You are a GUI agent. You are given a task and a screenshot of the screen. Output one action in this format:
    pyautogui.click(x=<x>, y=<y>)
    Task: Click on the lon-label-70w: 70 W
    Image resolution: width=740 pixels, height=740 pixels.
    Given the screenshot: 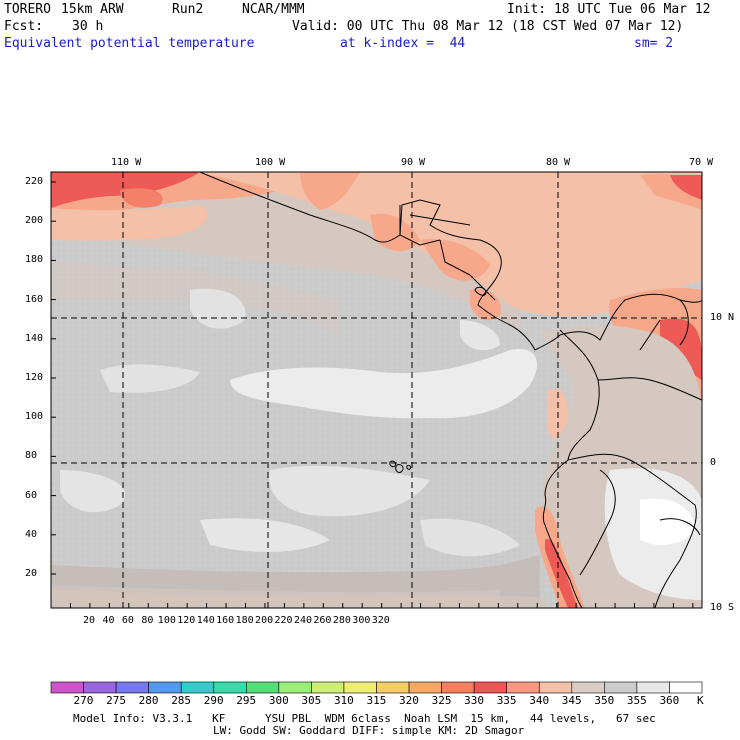 What is the action you would take?
    pyautogui.click(x=701, y=162)
    